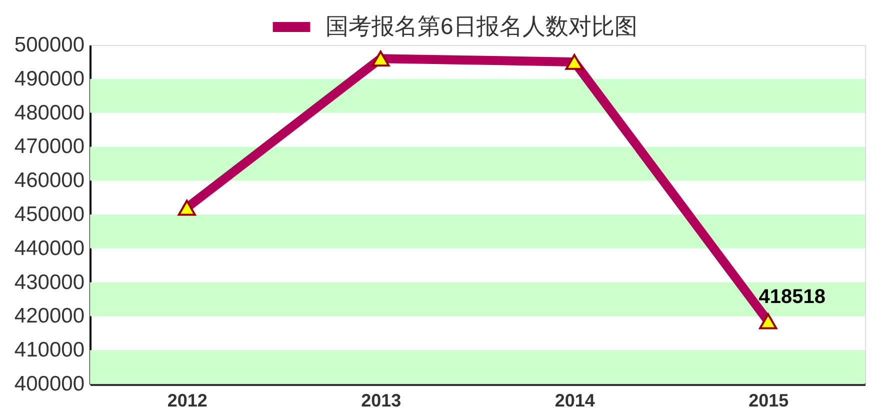  I want to click on y-tick-label: 400000, so click(49, 384).